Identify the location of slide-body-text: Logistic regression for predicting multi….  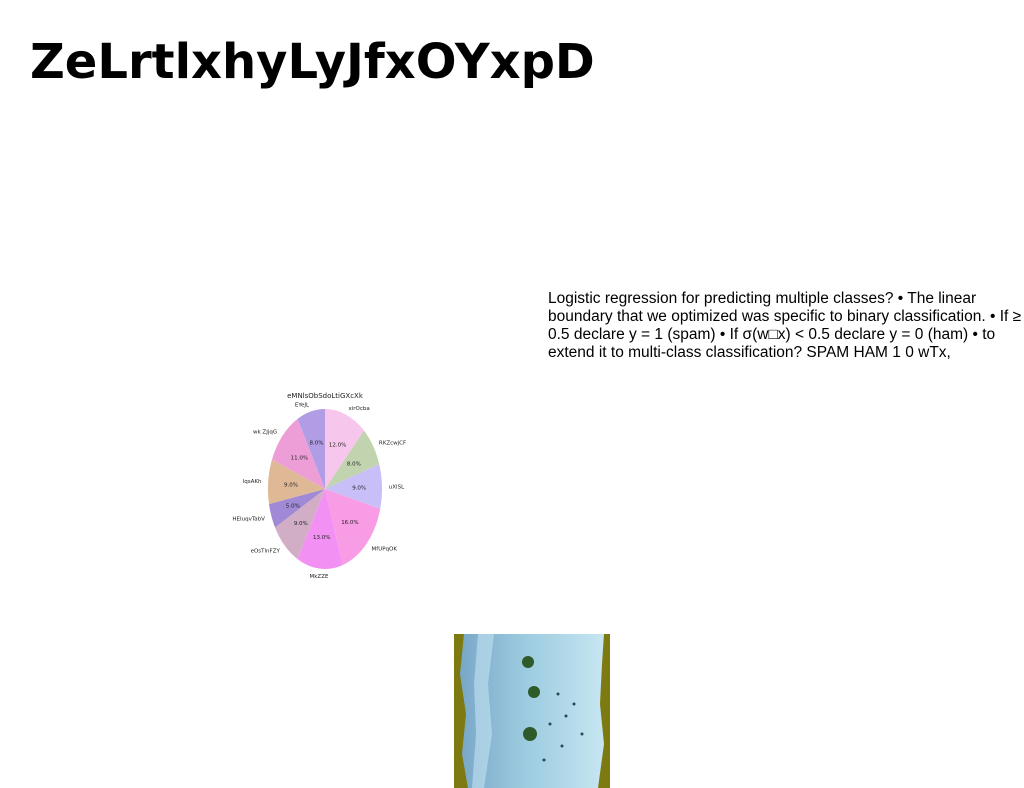
(785, 325).